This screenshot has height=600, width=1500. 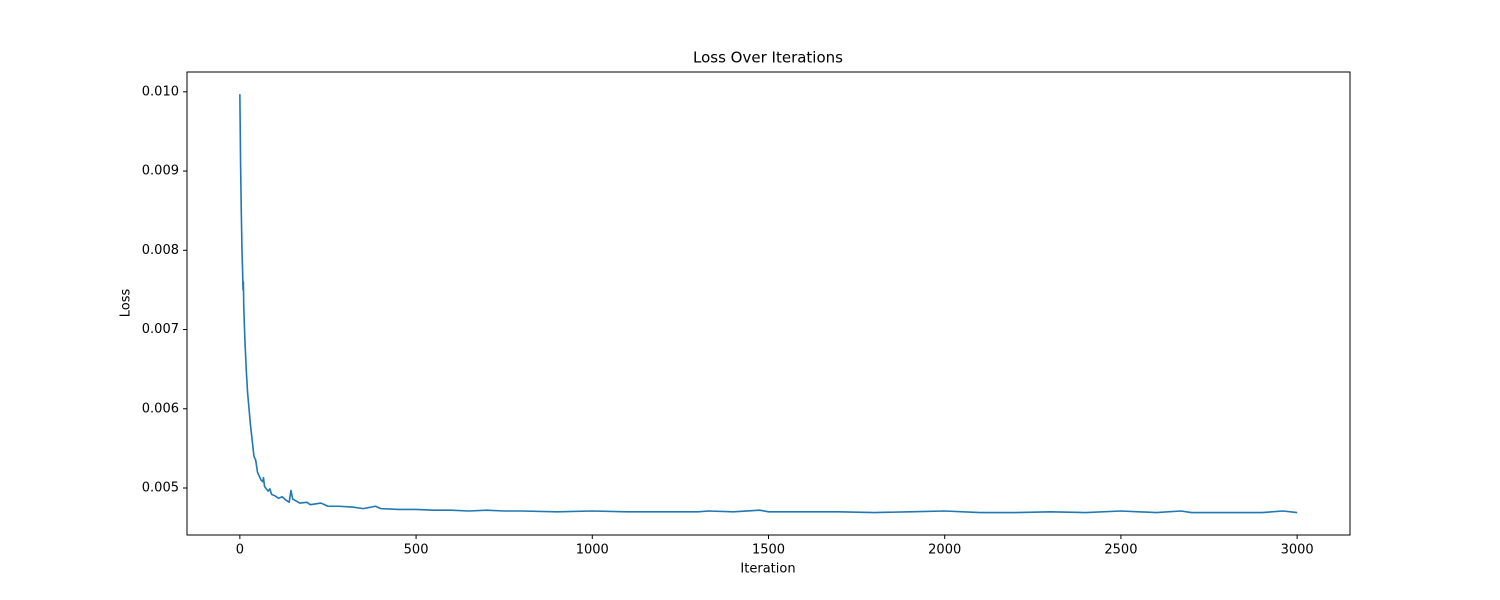 What do you see at coordinates (1120, 550) in the screenshot?
I see `x-tick-label: 2500` at bounding box center [1120, 550].